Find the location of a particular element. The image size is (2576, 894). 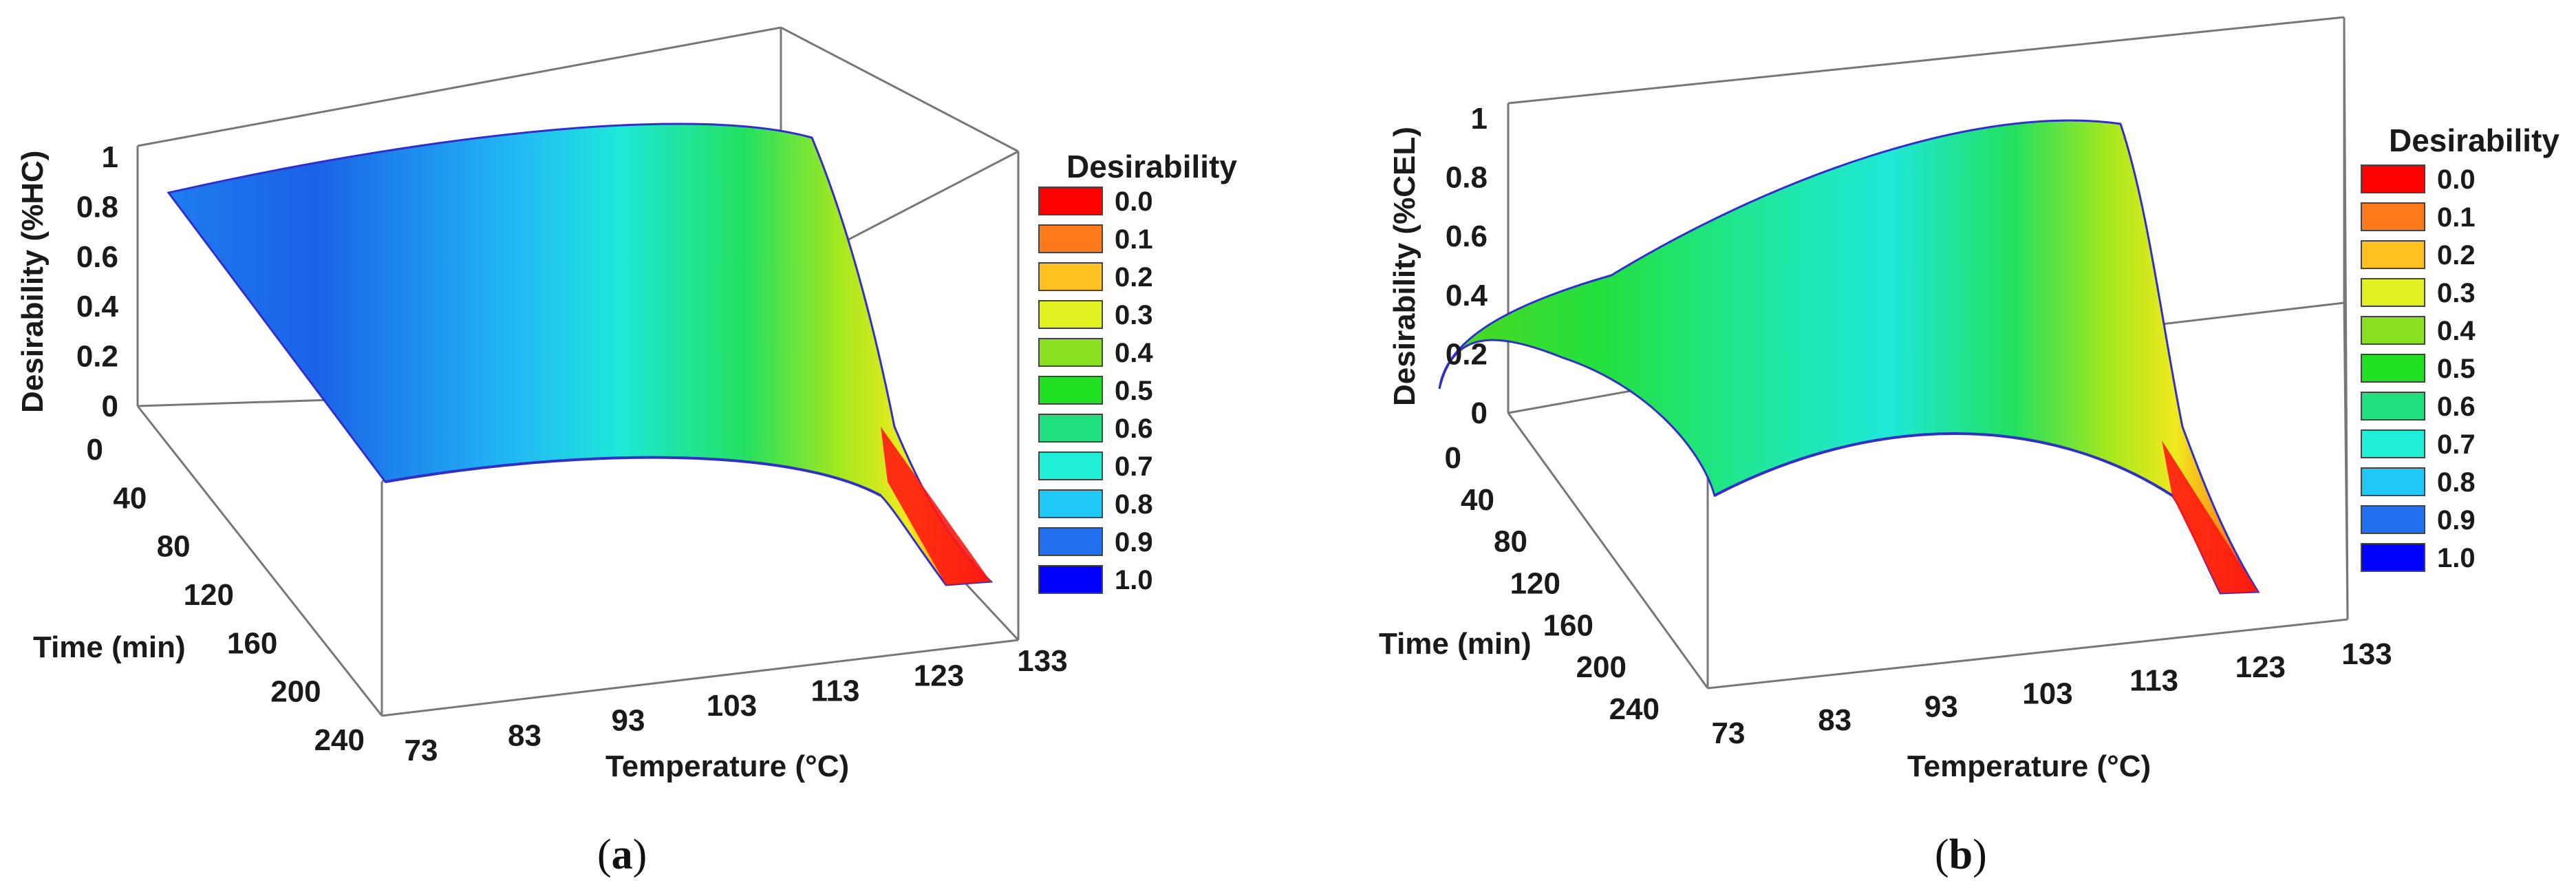

surface-b-red-tail is located at coordinates (2210, 516).